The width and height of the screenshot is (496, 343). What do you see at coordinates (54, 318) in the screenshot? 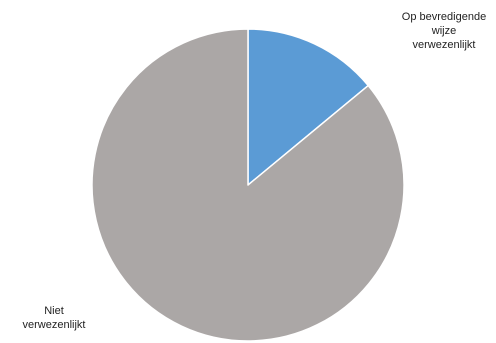
I see `slice-label-2: Niet verwezenlijkt` at bounding box center [54, 318].